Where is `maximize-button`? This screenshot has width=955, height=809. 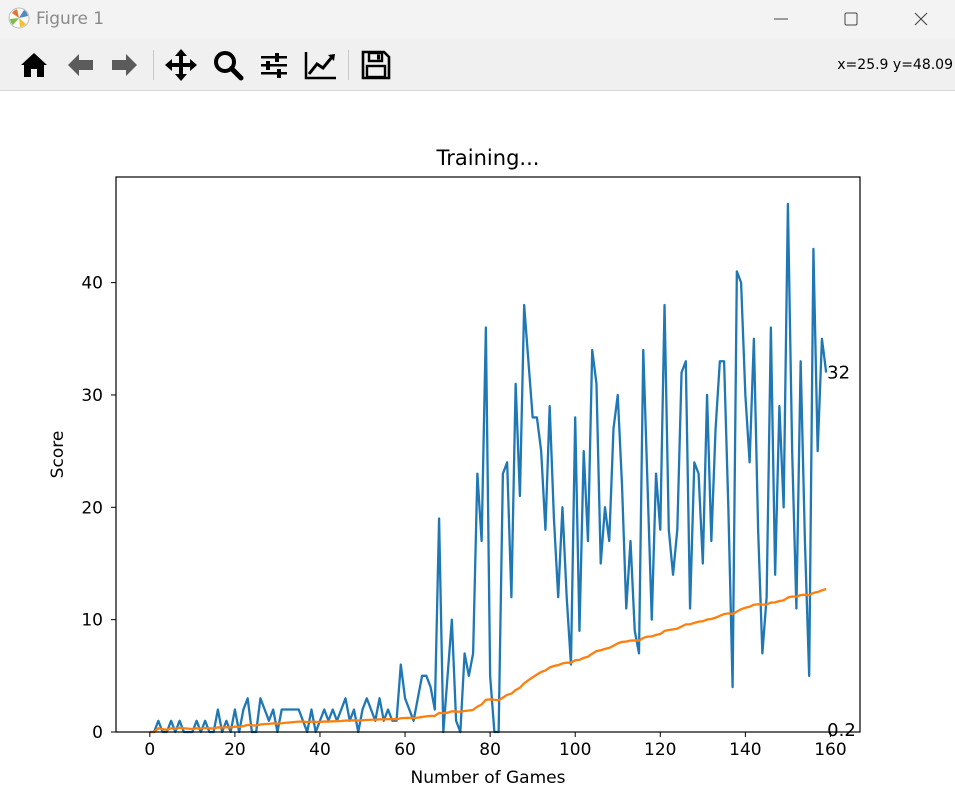
maximize-button is located at coordinates (851, 19).